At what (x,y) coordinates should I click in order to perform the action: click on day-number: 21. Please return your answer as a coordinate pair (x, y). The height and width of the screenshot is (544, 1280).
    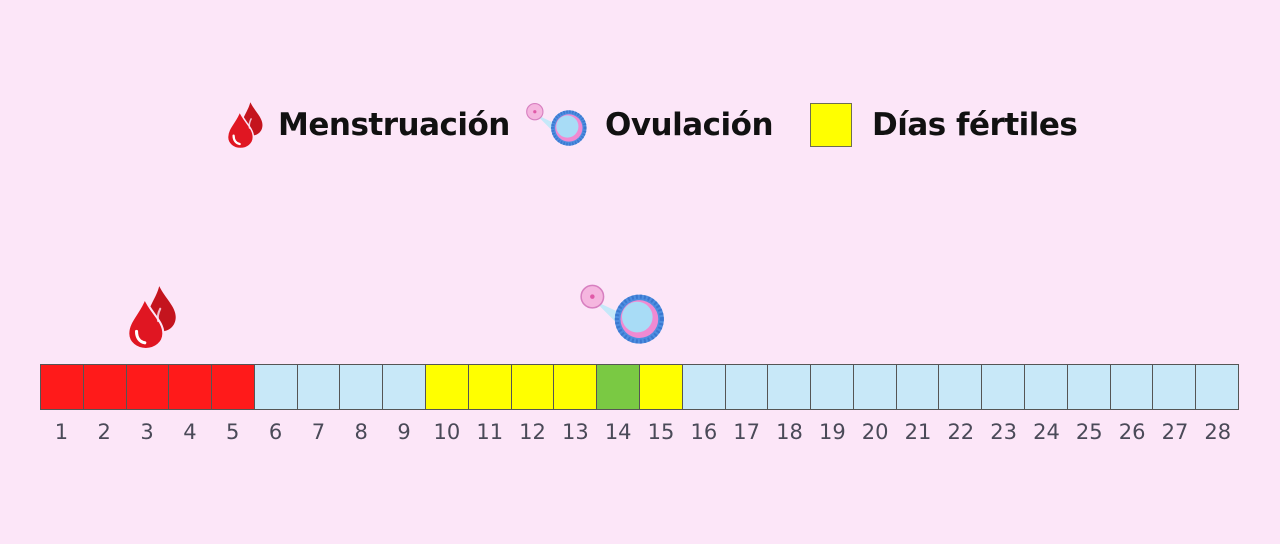
    Looking at the image, I should click on (918, 432).